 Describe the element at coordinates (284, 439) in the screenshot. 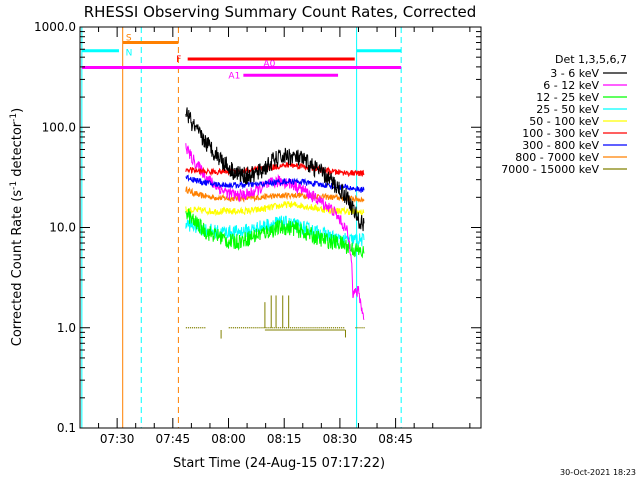

I see `x-tick-label: 08:15` at that location.